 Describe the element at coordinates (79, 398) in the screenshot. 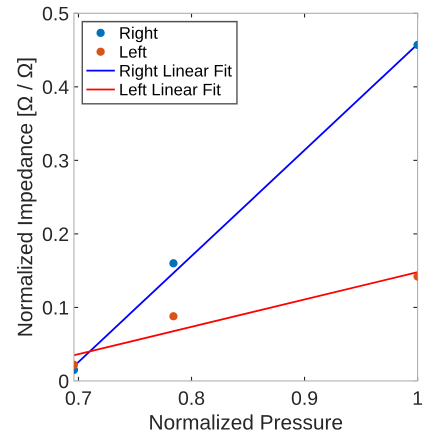

I see `x-tick-label: 0.7` at that location.